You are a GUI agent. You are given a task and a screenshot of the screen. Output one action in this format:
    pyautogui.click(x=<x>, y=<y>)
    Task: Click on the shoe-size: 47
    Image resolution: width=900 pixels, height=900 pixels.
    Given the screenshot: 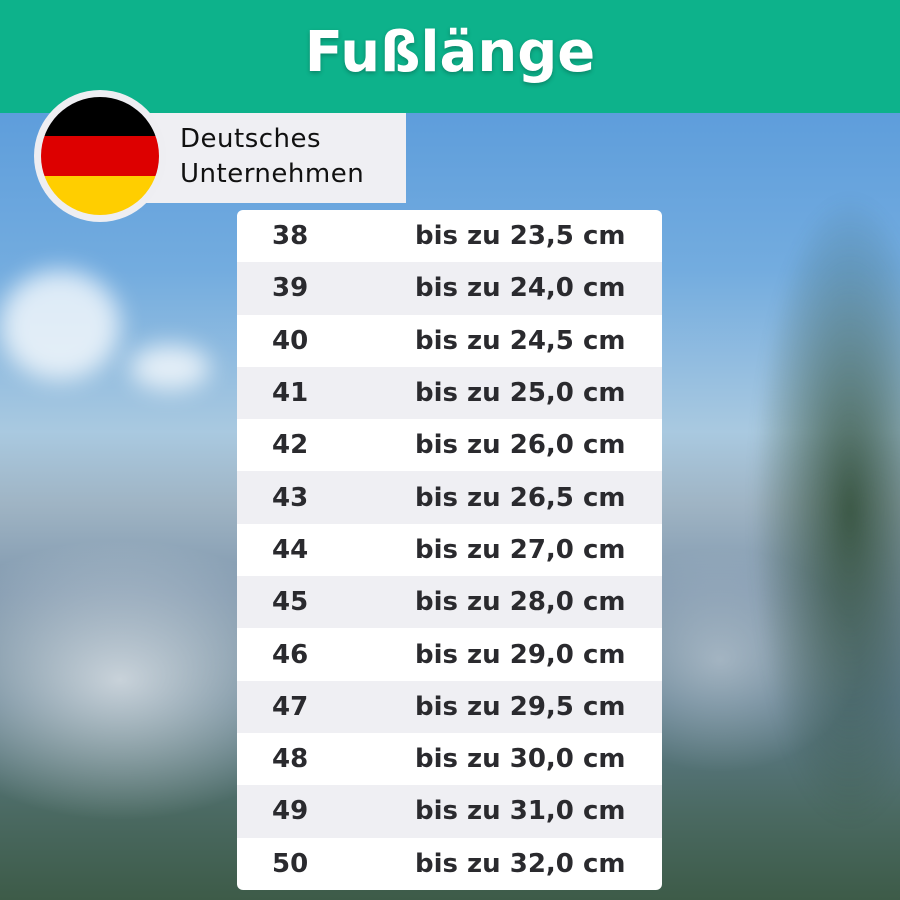 What is the action you would take?
    pyautogui.click(x=290, y=706)
    